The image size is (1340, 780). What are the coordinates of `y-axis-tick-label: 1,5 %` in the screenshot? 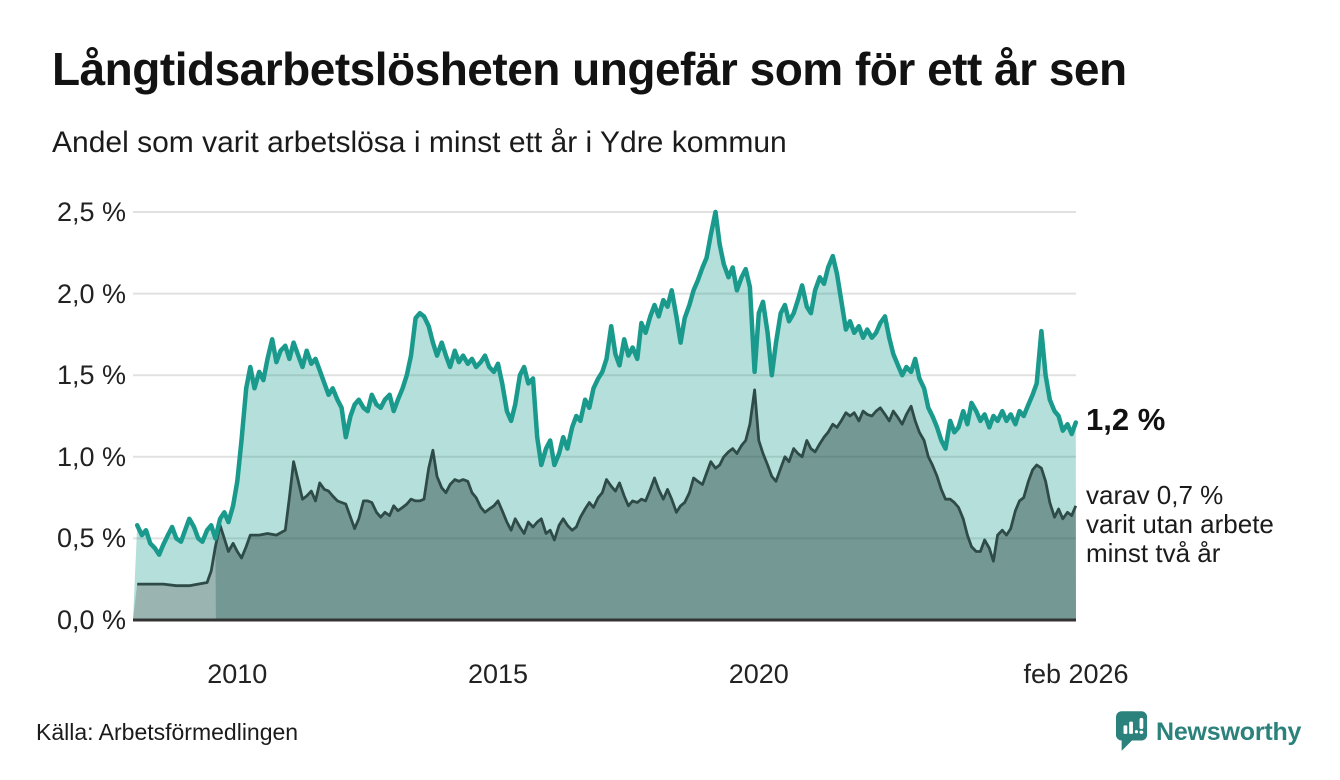 It's located at (91, 375).